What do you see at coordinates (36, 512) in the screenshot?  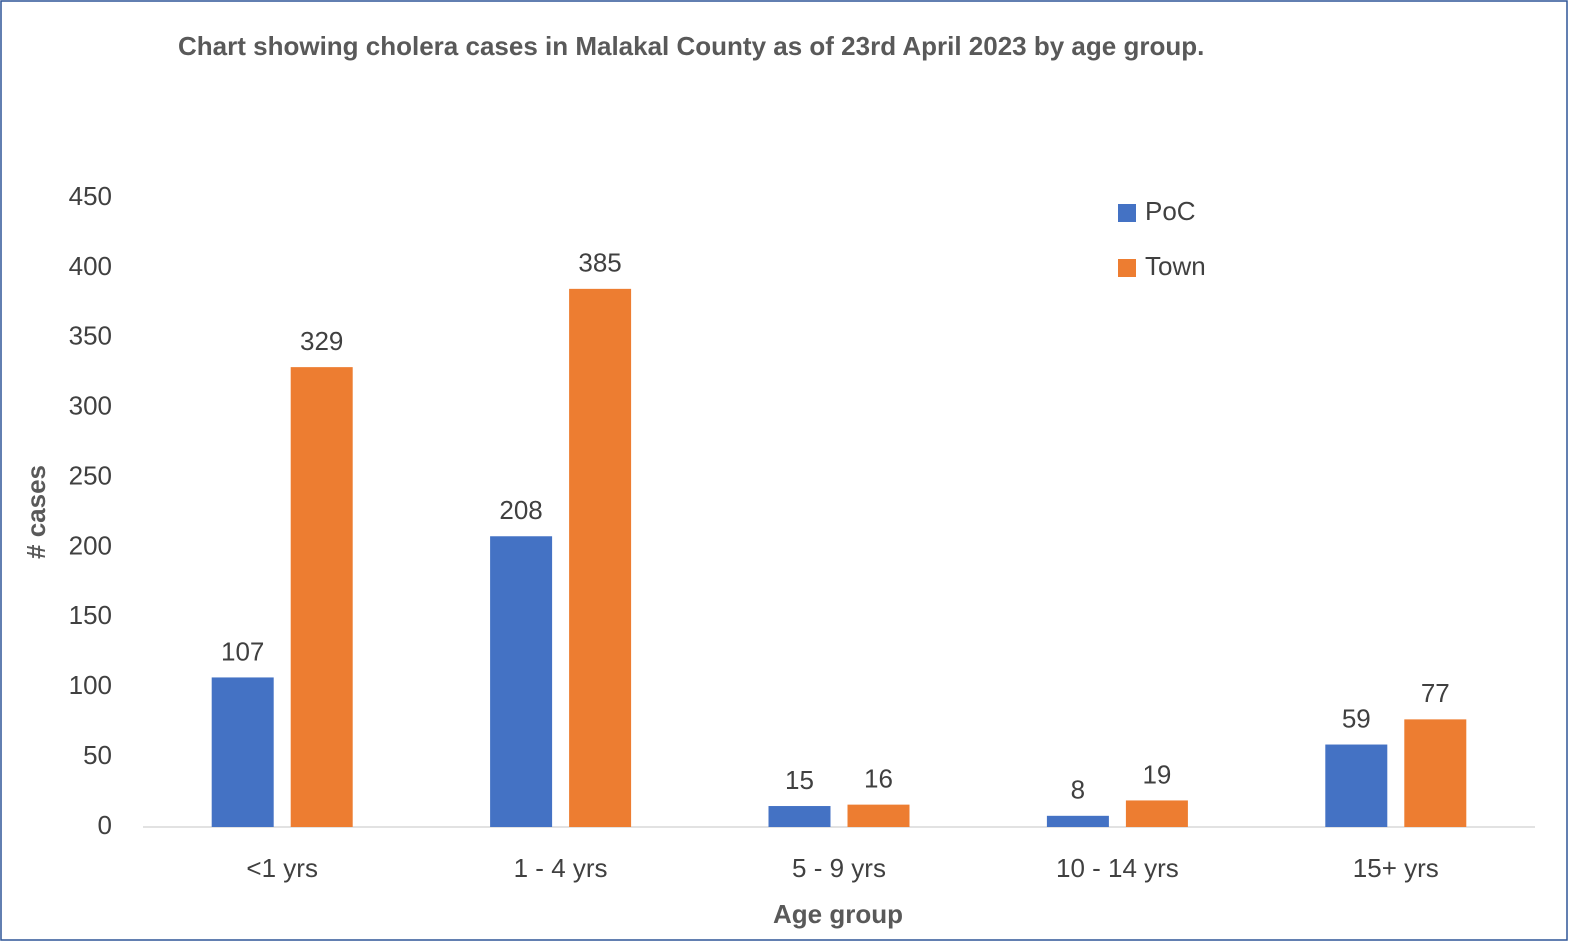 I see `y-axis-title: # cases` at bounding box center [36, 512].